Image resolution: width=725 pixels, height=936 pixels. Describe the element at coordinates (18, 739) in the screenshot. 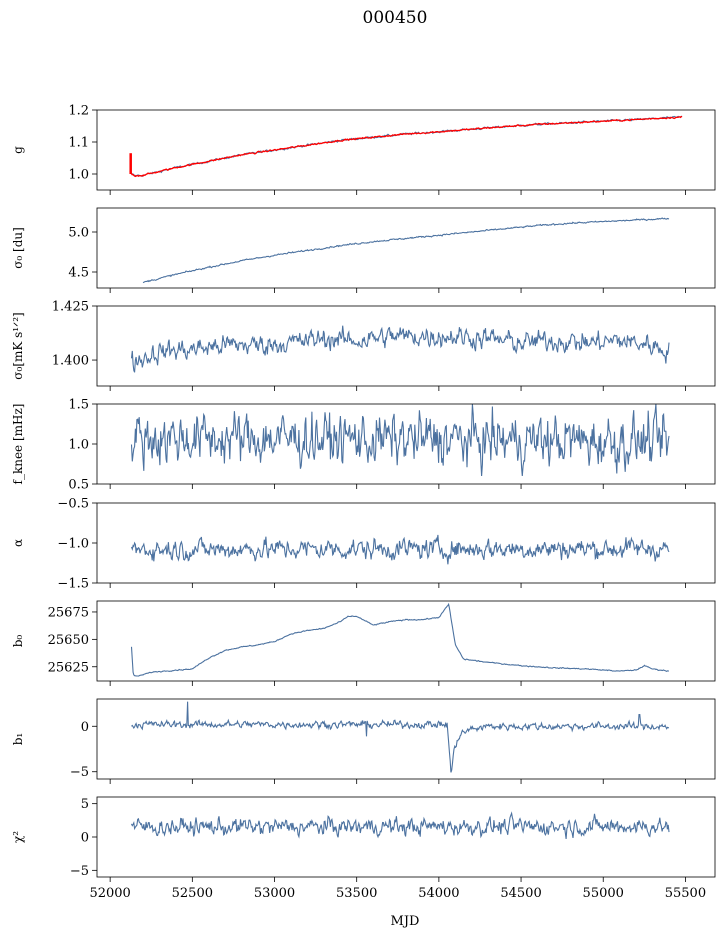

I see `y-axis-label-b1: b₁` at that location.